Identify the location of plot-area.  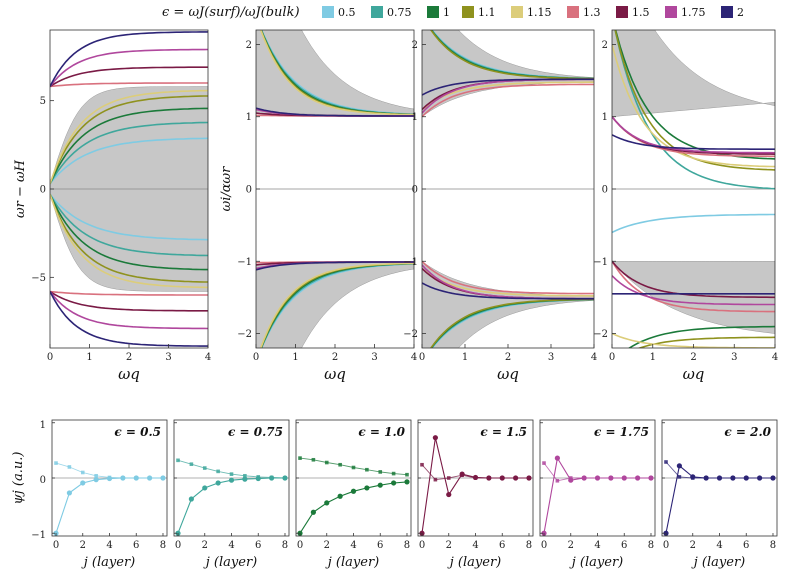
(335, 189).